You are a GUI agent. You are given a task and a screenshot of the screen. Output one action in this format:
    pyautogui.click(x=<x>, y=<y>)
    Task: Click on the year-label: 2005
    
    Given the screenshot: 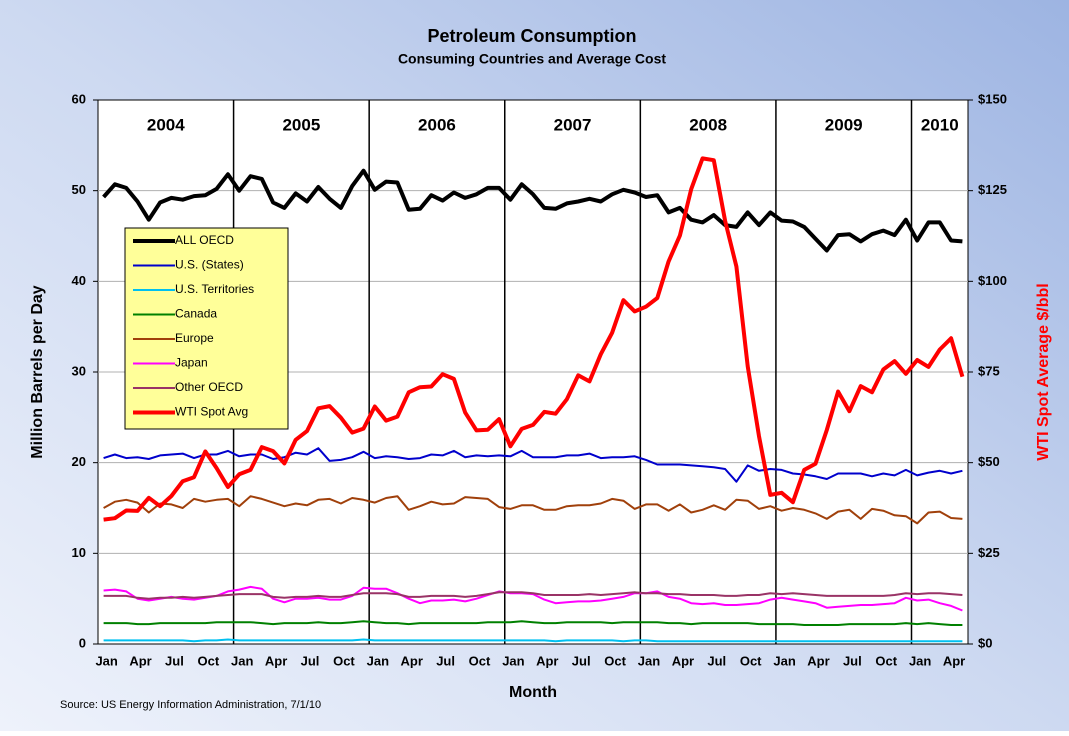 What is the action you would take?
    pyautogui.click(x=301, y=124)
    